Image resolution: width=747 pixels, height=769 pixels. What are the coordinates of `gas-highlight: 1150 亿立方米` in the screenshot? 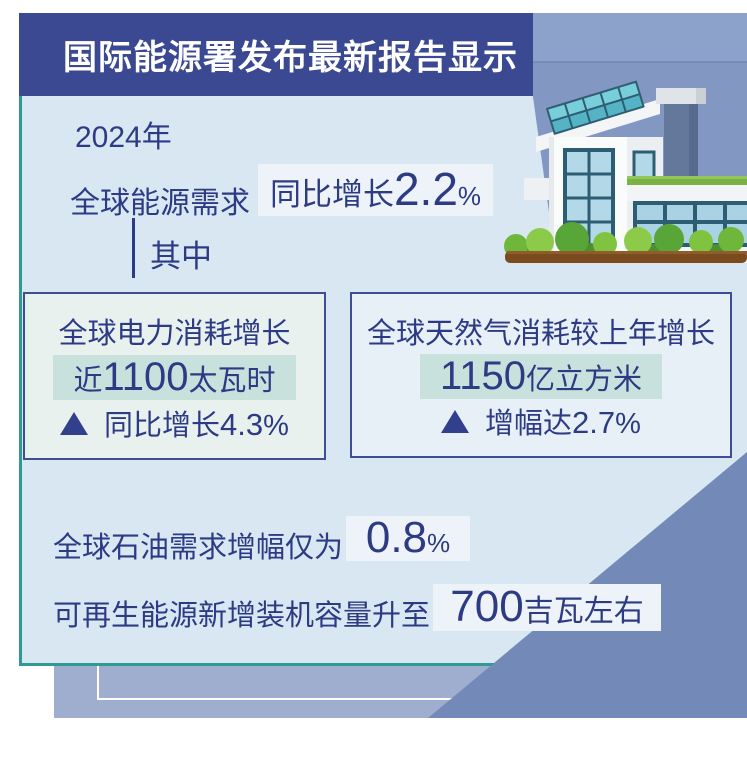 It's located at (541, 376).